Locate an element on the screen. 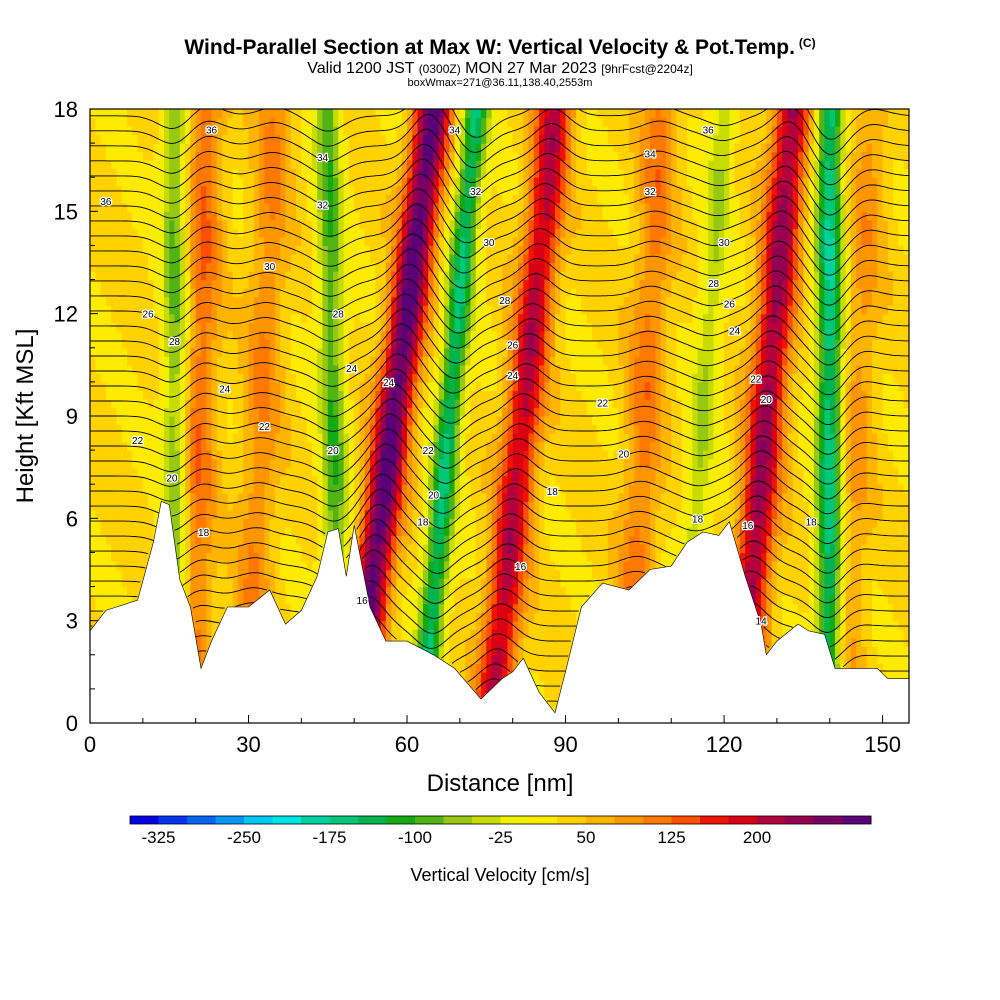 The height and width of the screenshot is (1000, 1000). x-axis-label: Distance [nm] is located at coordinates (500, 783).